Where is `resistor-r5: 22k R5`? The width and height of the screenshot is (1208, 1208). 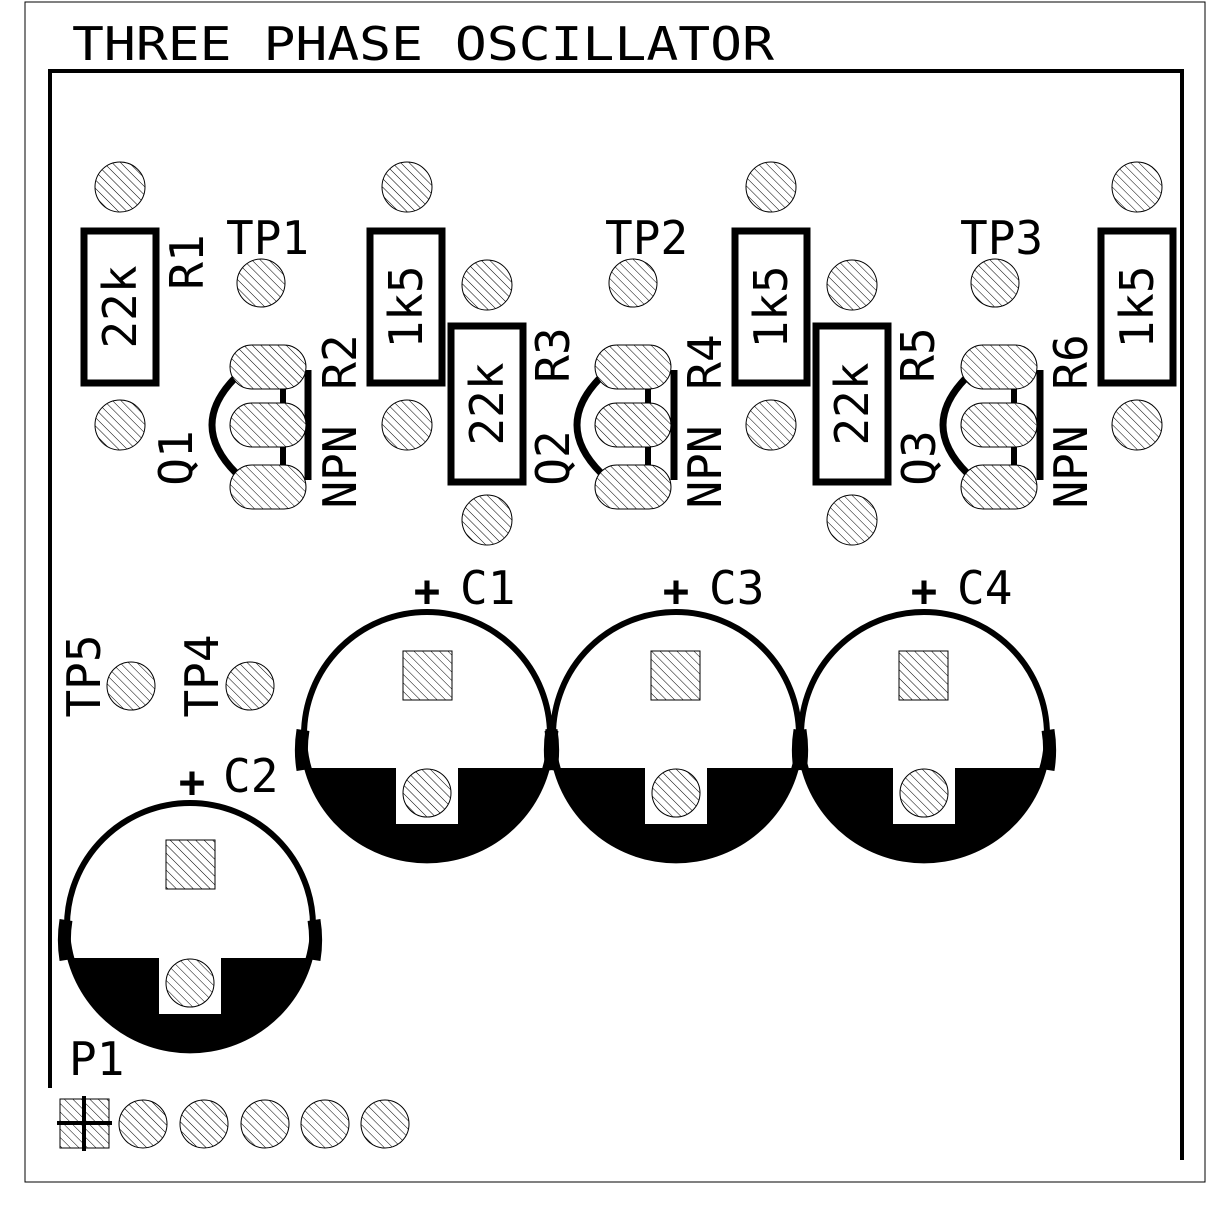
resistor-r5: 22k R5 is located at coordinates (878, 402).